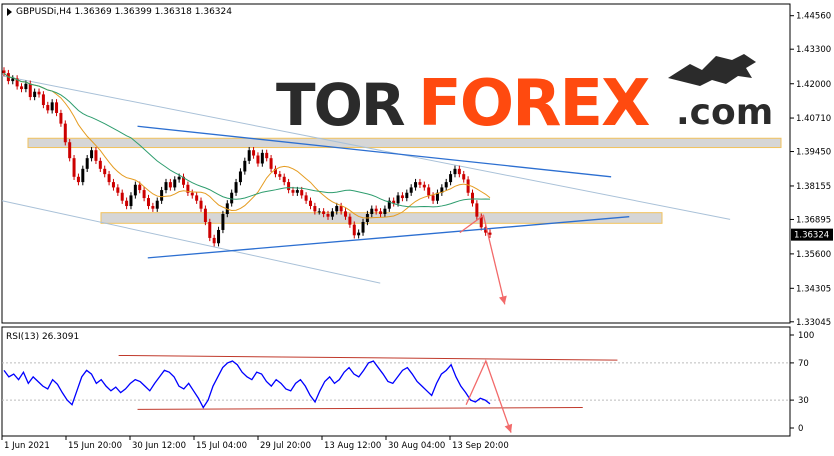  I want to click on forecast-arrow-price-head, so click(502, 300).